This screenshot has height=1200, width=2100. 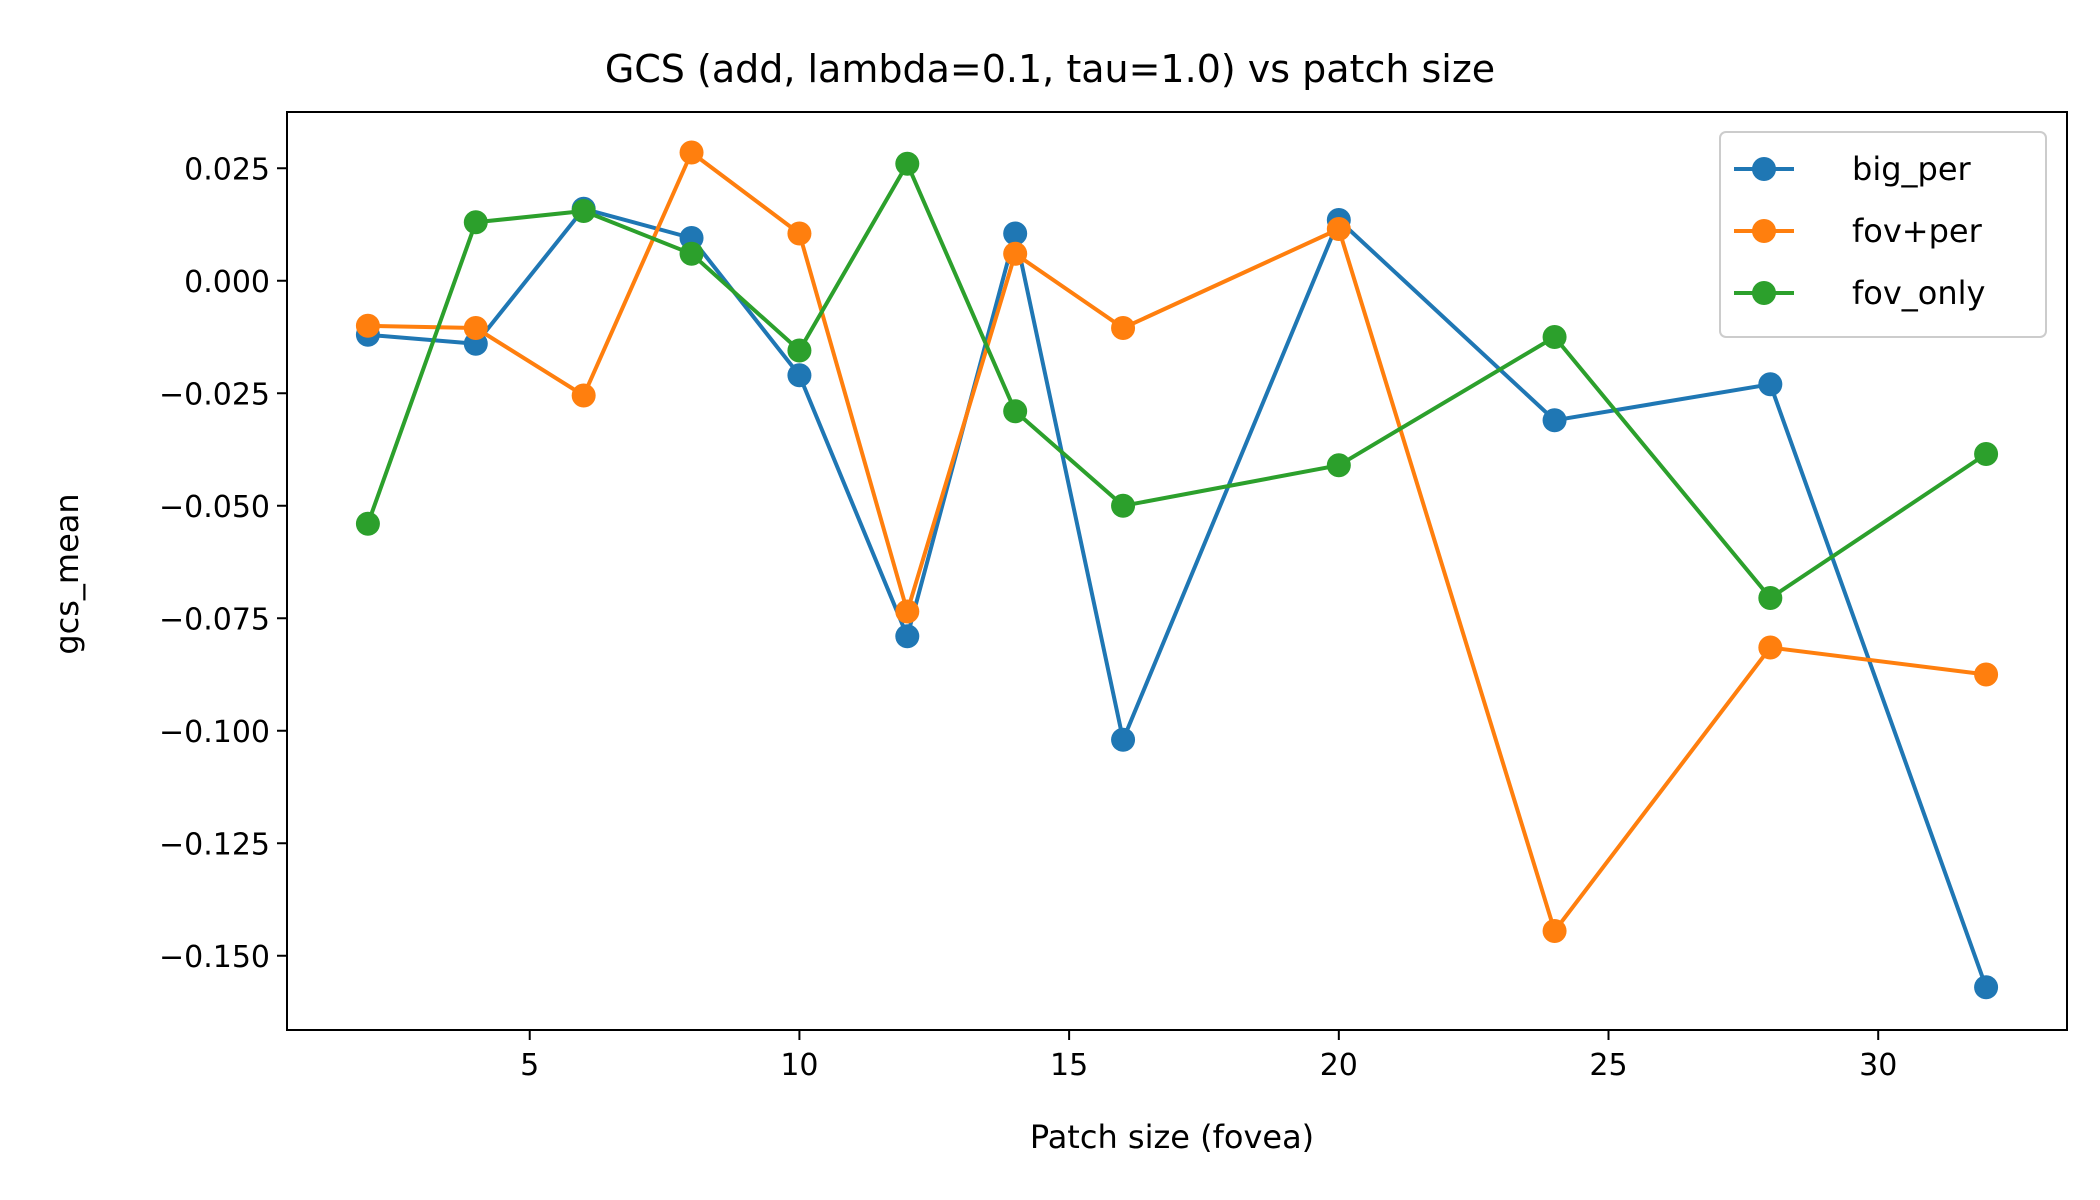 I want to click on x-axis-label: Patch size (fovea), so click(x=1172, y=1137).